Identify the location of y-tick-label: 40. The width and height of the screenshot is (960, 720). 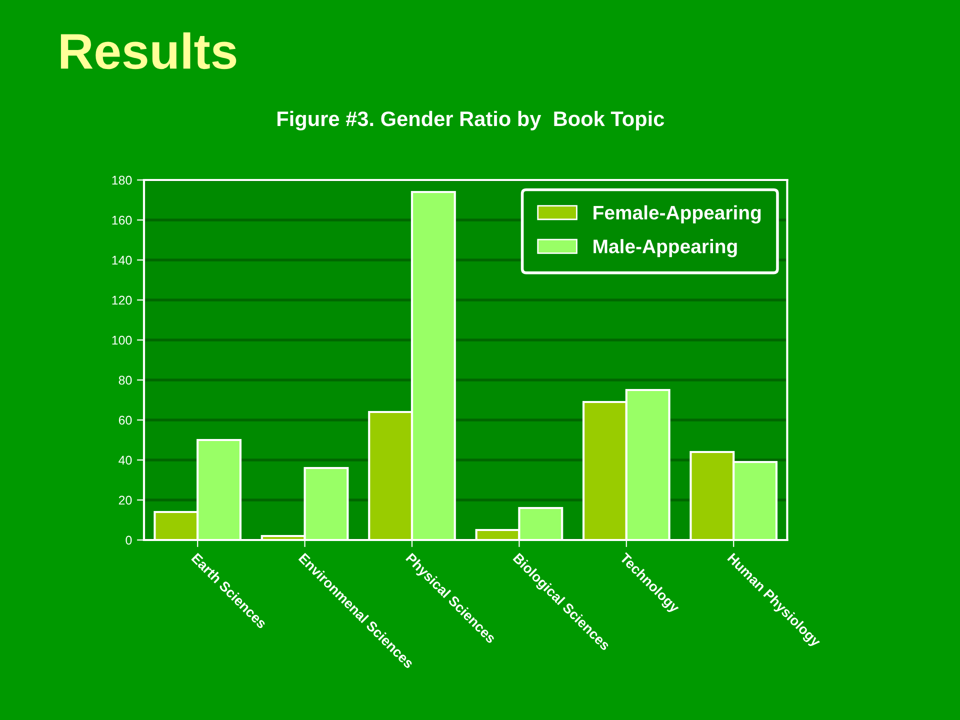
(125, 460).